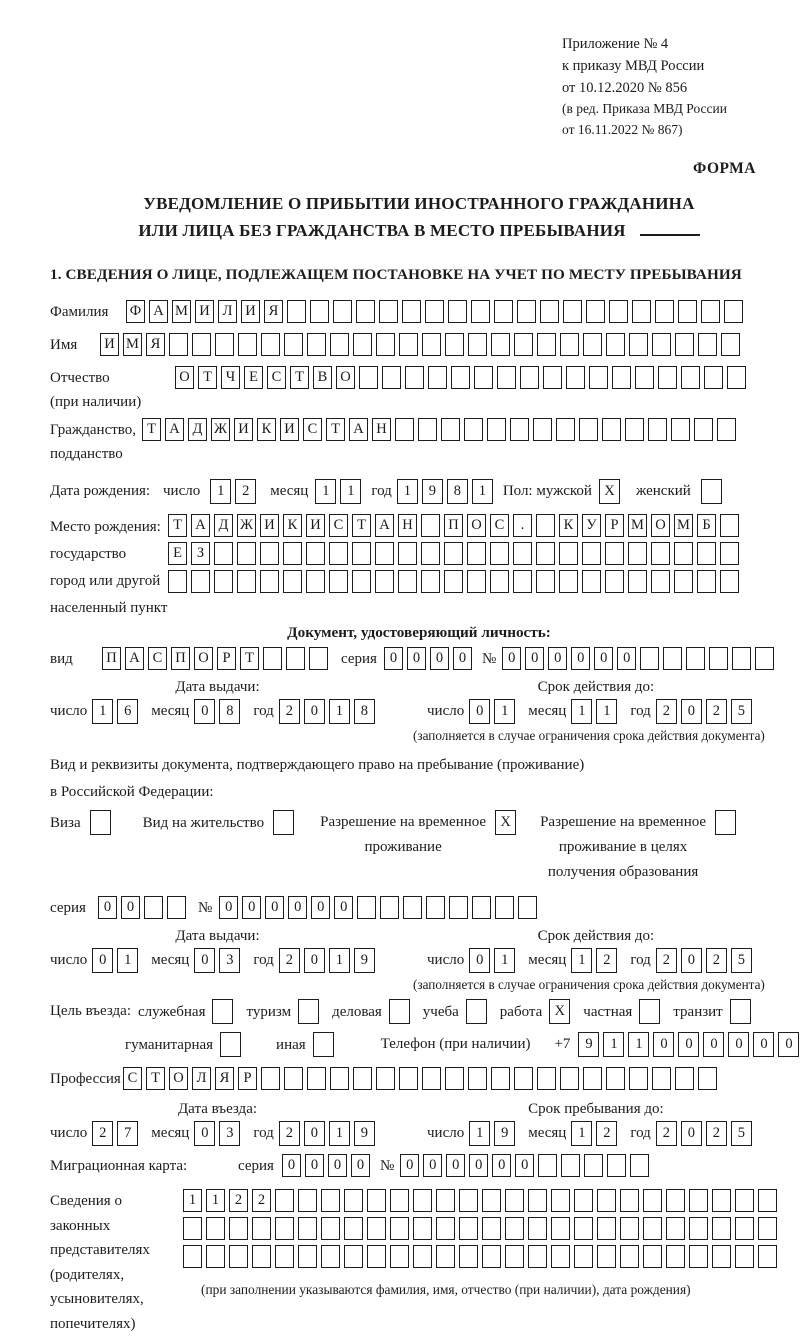 The image size is (800, 1336). What do you see at coordinates (741, 712) in the screenshot?
I see `char-box: 5` at bounding box center [741, 712].